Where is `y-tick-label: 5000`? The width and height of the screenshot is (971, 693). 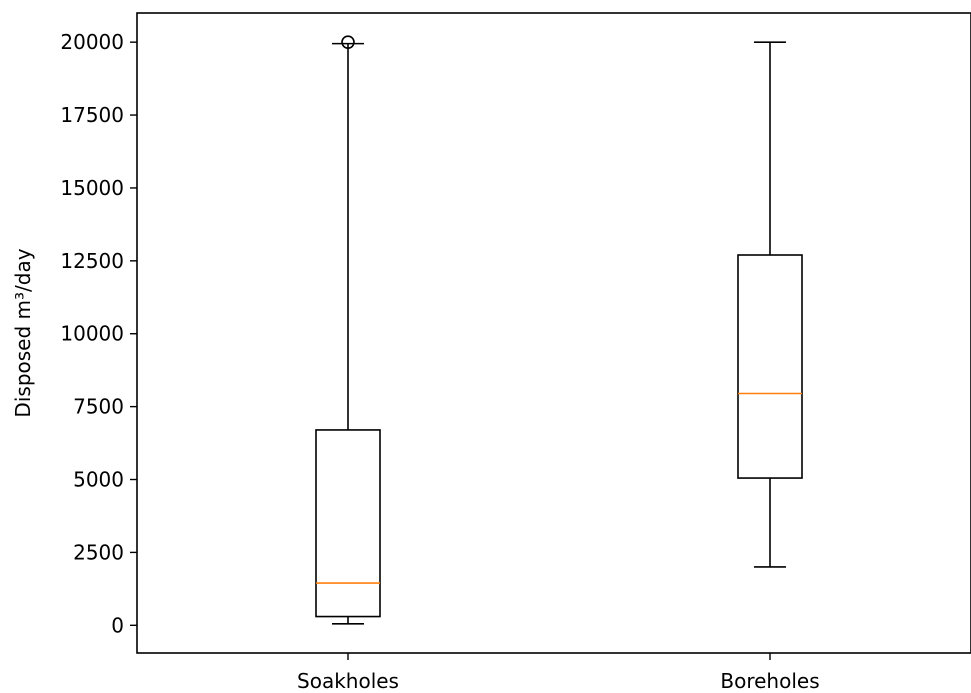
y-tick-label: 5000 is located at coordinates (98, 480).